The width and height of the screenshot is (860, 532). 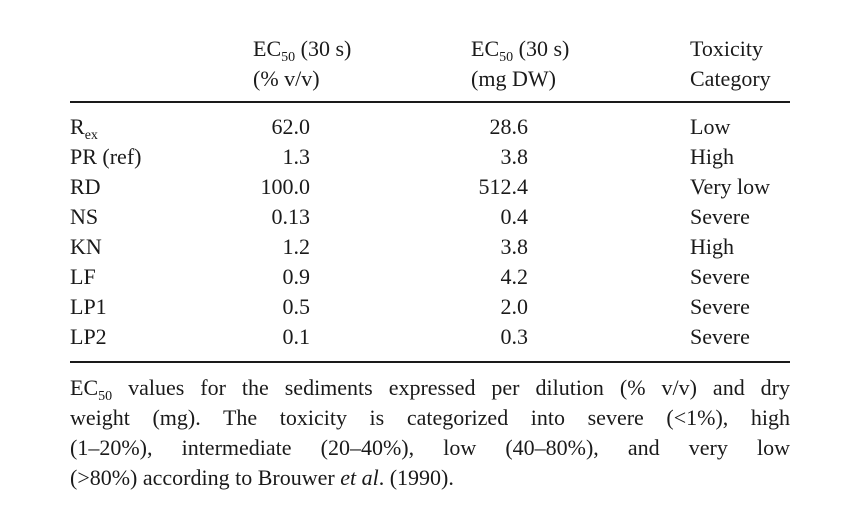 What do you see at coordinates (84, 128) in the screenshot?
I see `row-label: Rex` at bounding box center [84, 128].